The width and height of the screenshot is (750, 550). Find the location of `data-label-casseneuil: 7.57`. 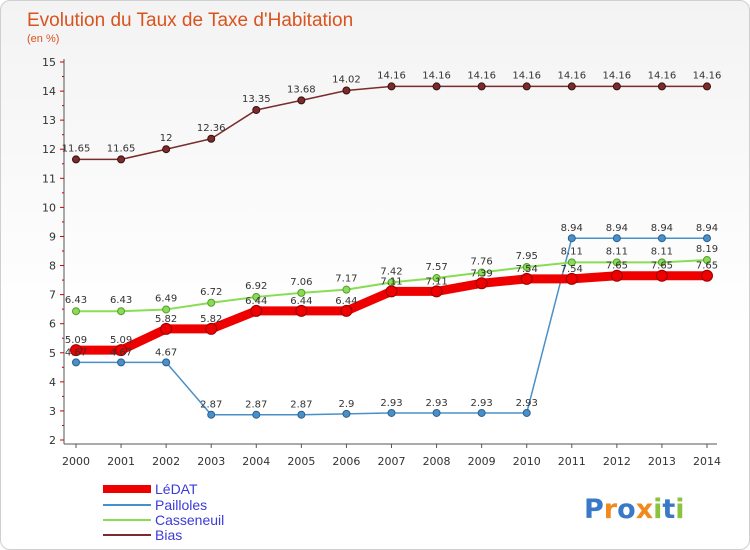

data-label-casseneuil: 7.57 is located at coordinates (436, 267).